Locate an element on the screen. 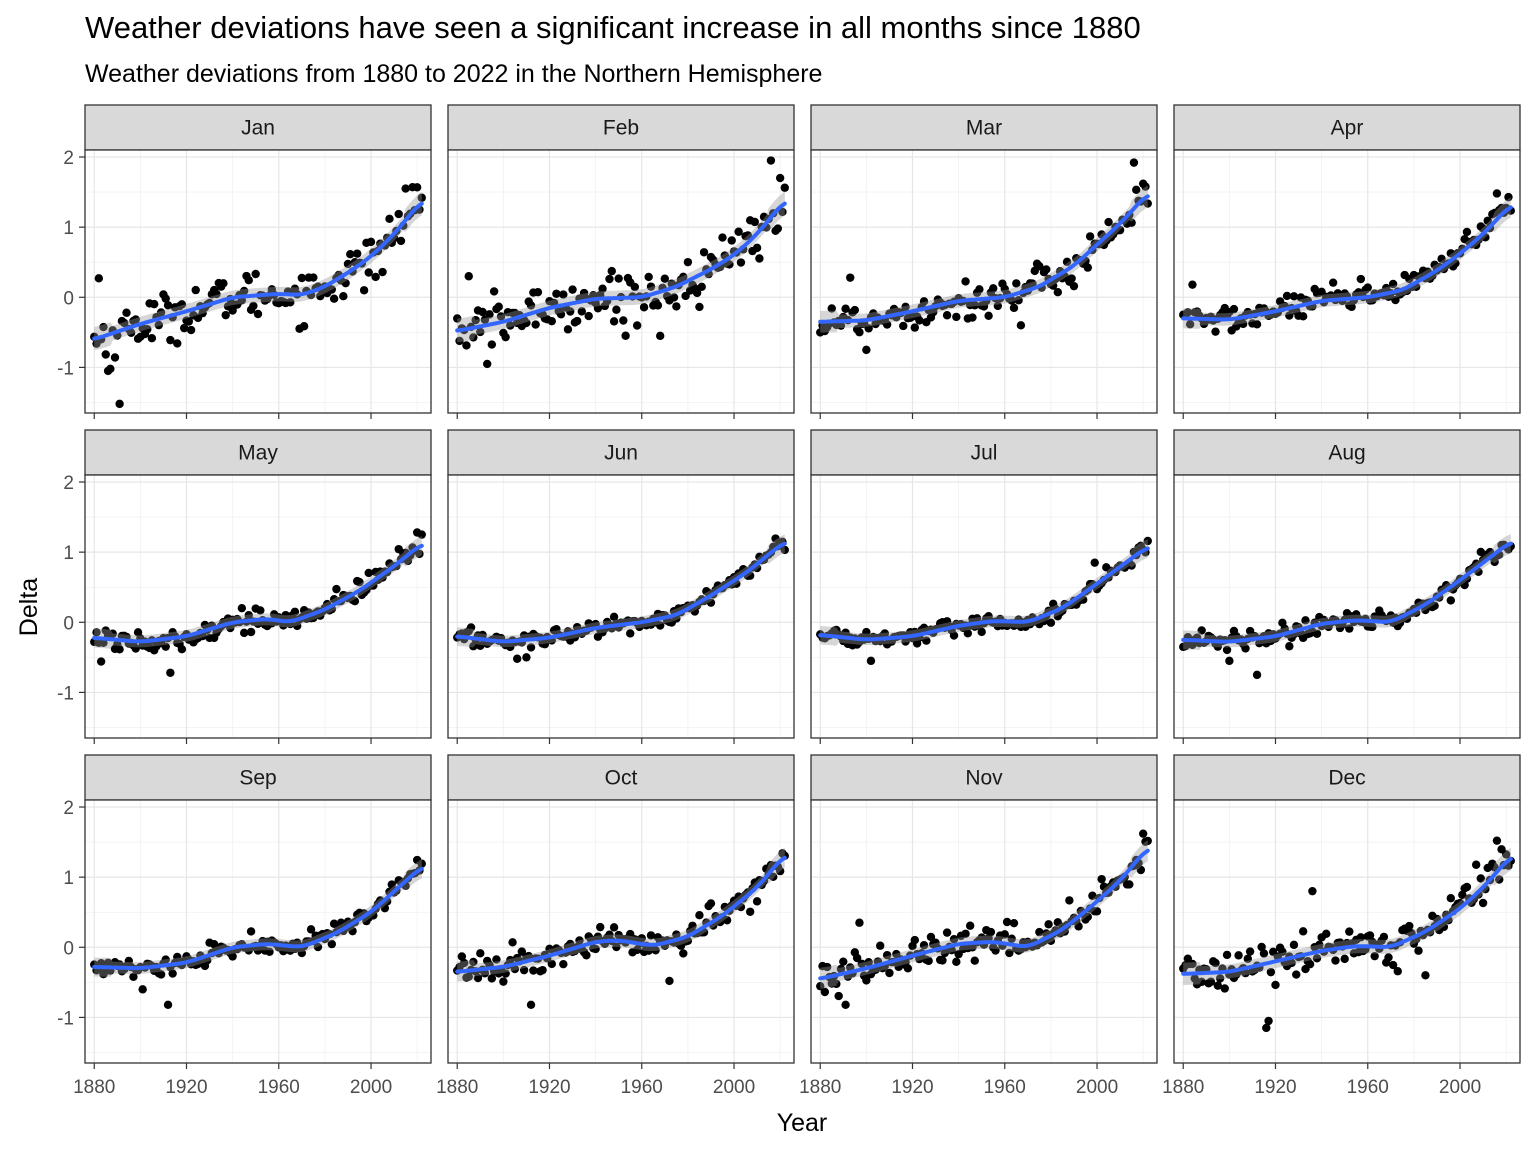 This screenshot has width=1536, height=1152. panel-dec: Dec 1880 1920 1960 2000 is located at coordinates (1341, 926).